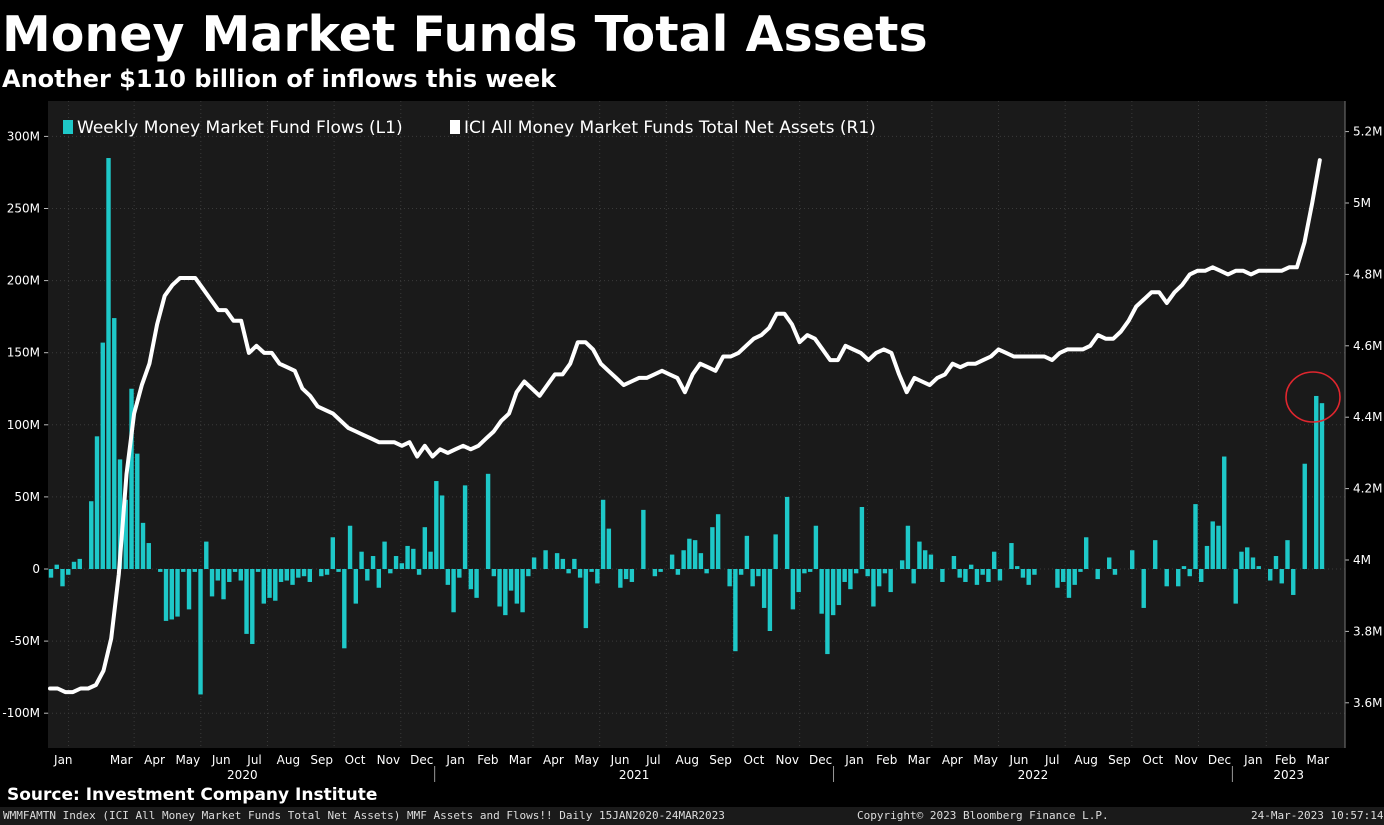 Image resolution: width=1384 pixels, height=825 pixels. Describe the element at coordinates (983, 815) in the screenshot. I see `footer-center: Copyright© 2023 Bloomberg Finance L.P.` at that location.